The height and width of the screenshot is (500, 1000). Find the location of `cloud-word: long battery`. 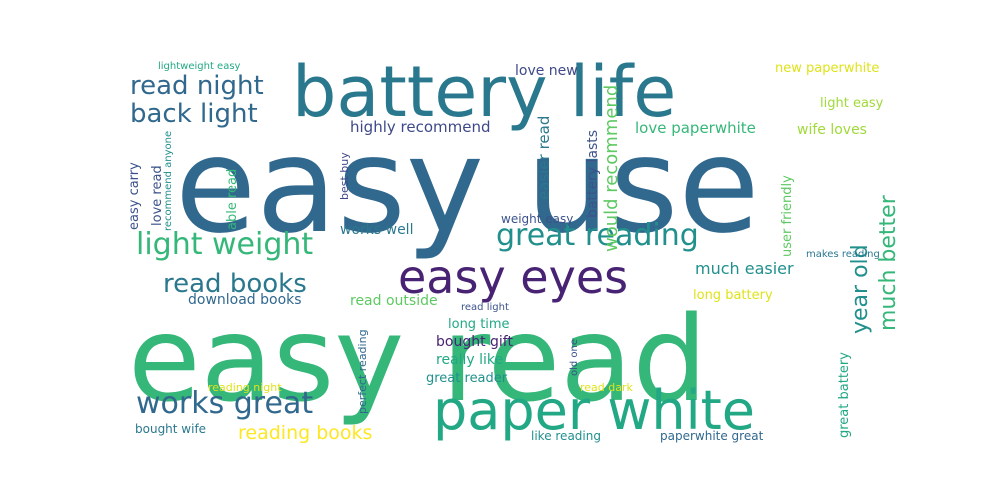

cloud-word: long battery is located at coordinates (733, 295).